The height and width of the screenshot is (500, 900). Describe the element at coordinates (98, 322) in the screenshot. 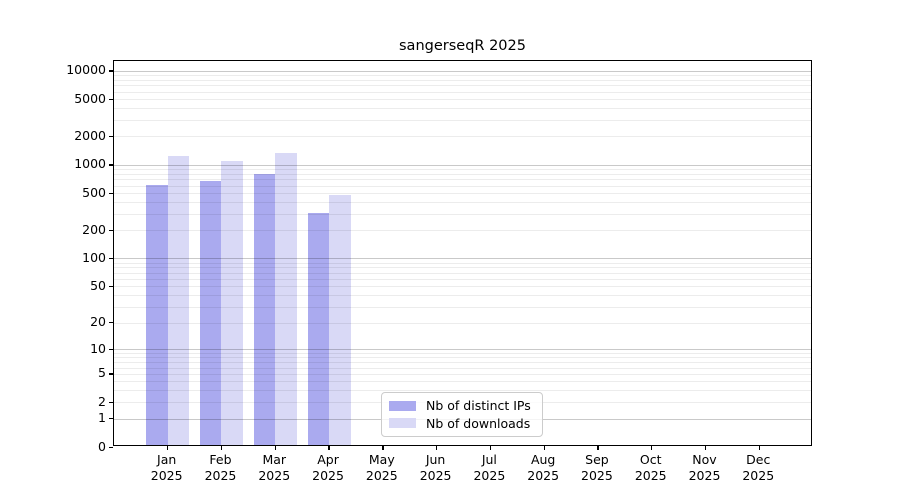

I see `y-tick-label: 20` at that location.